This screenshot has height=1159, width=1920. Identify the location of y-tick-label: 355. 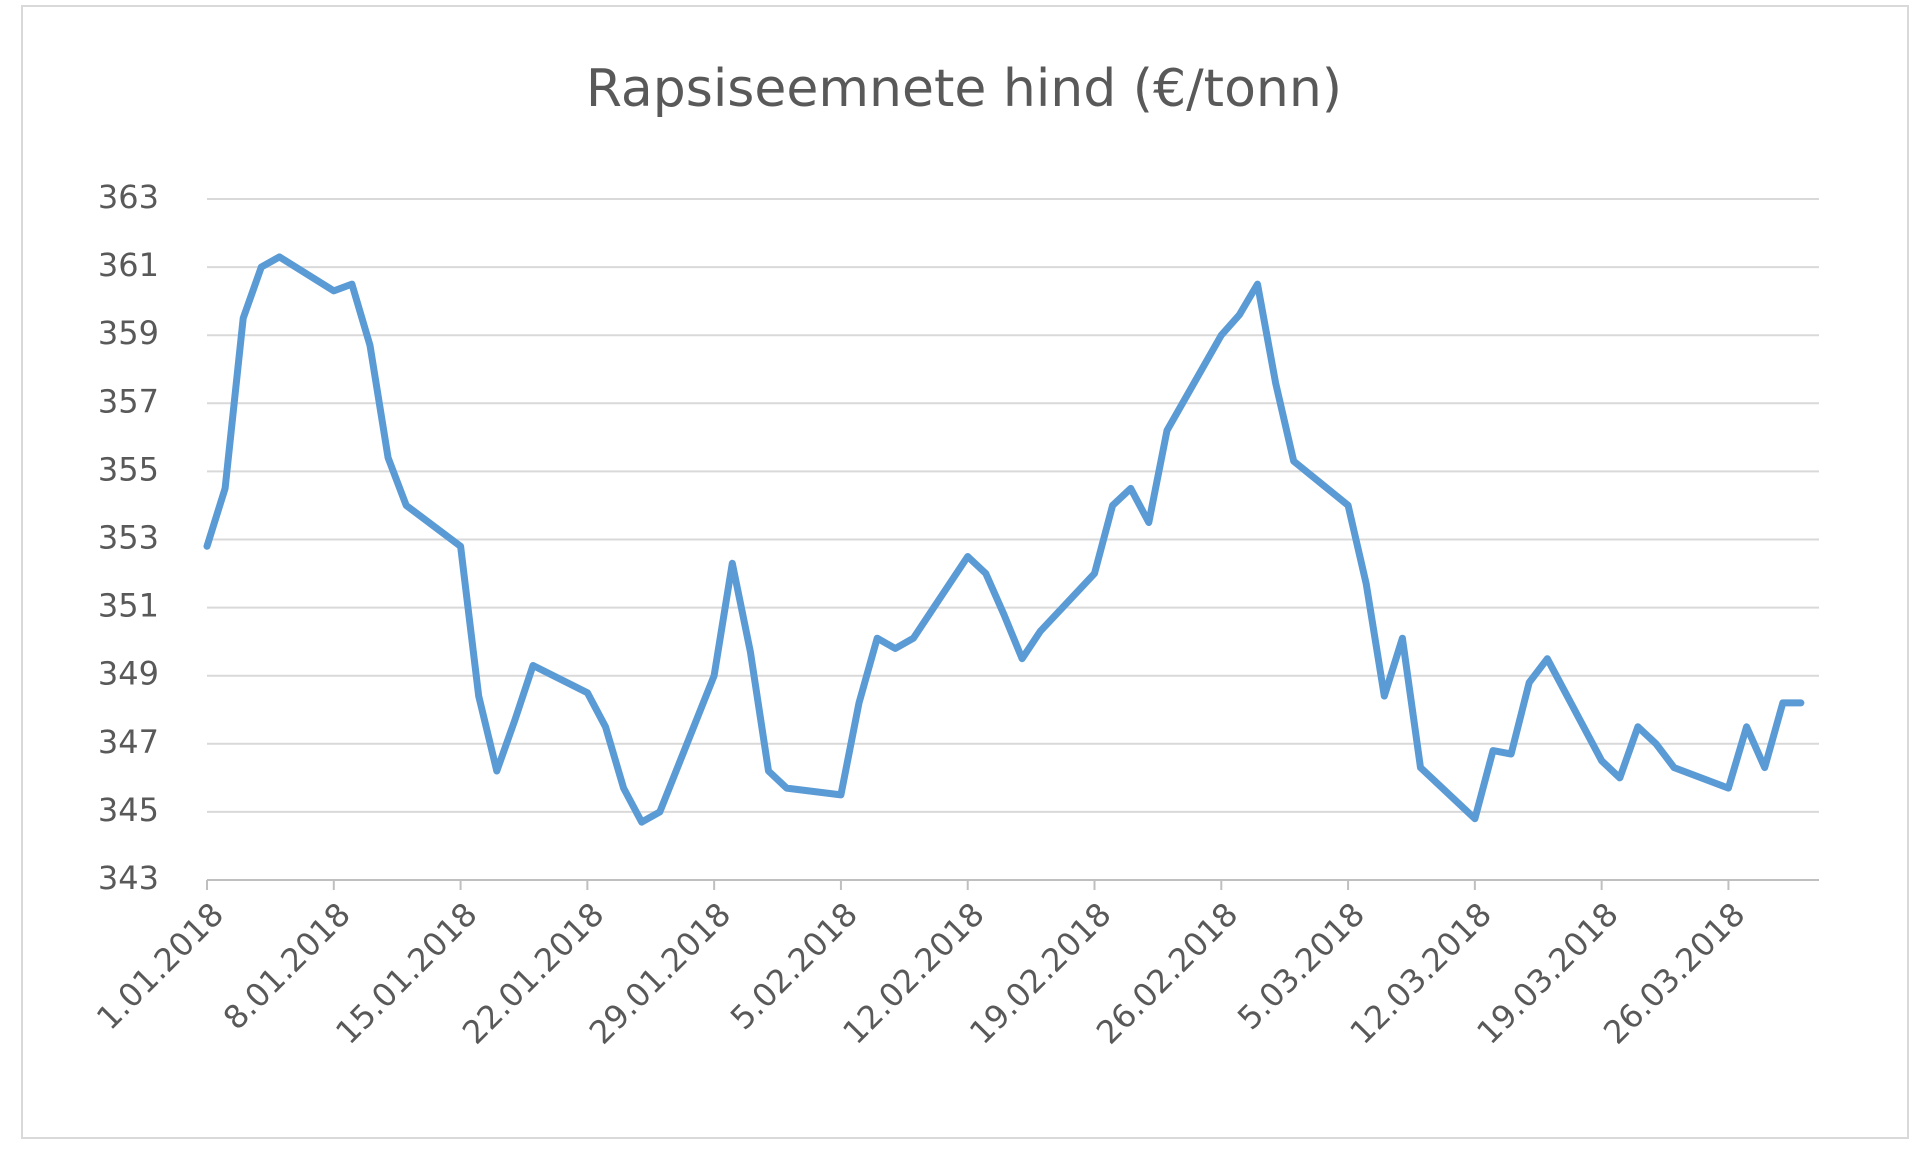
(128, 469).